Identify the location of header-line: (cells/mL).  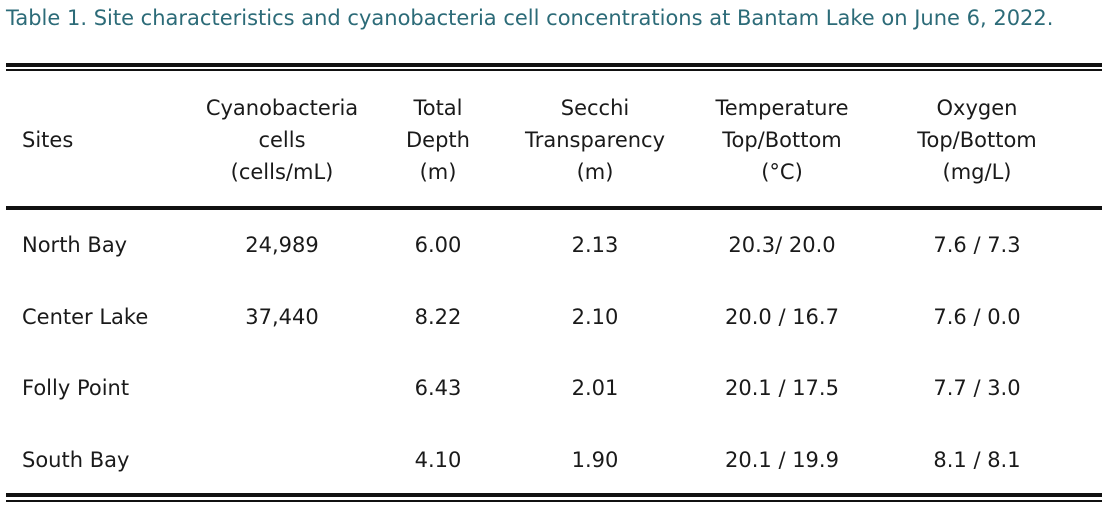
(282, 172).